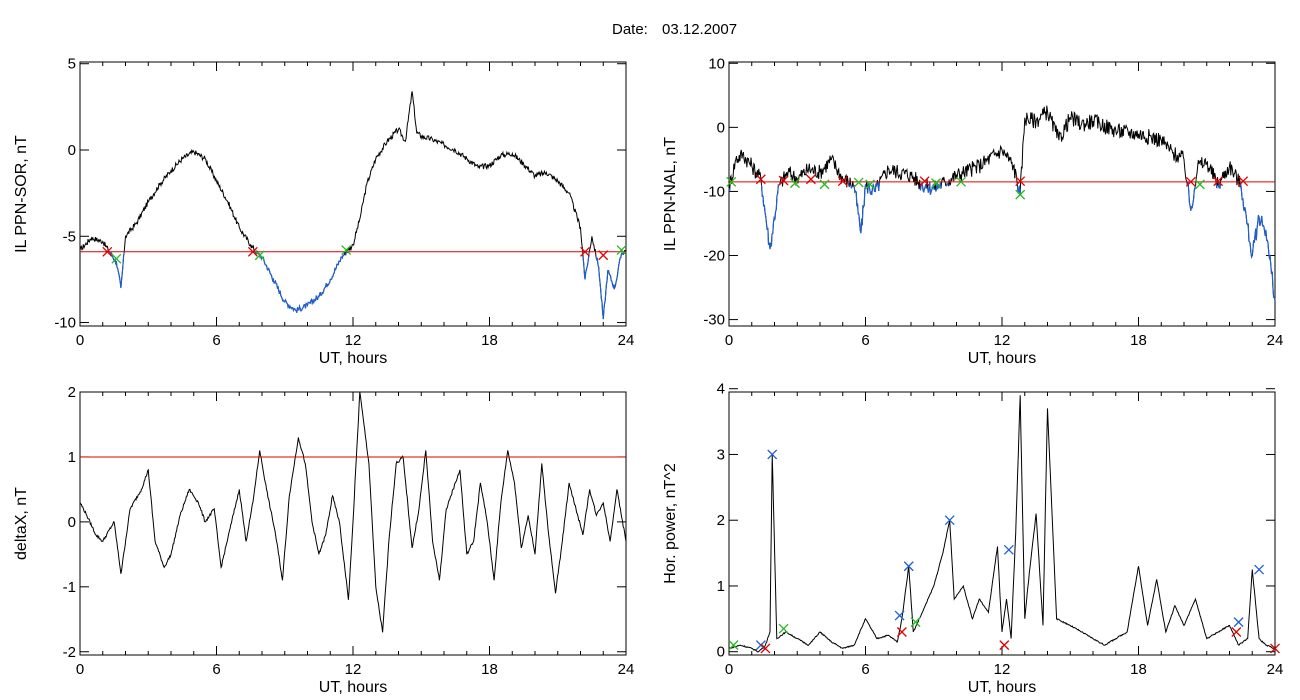  I want to click on y-tick-label: 1, so click(72, 457).